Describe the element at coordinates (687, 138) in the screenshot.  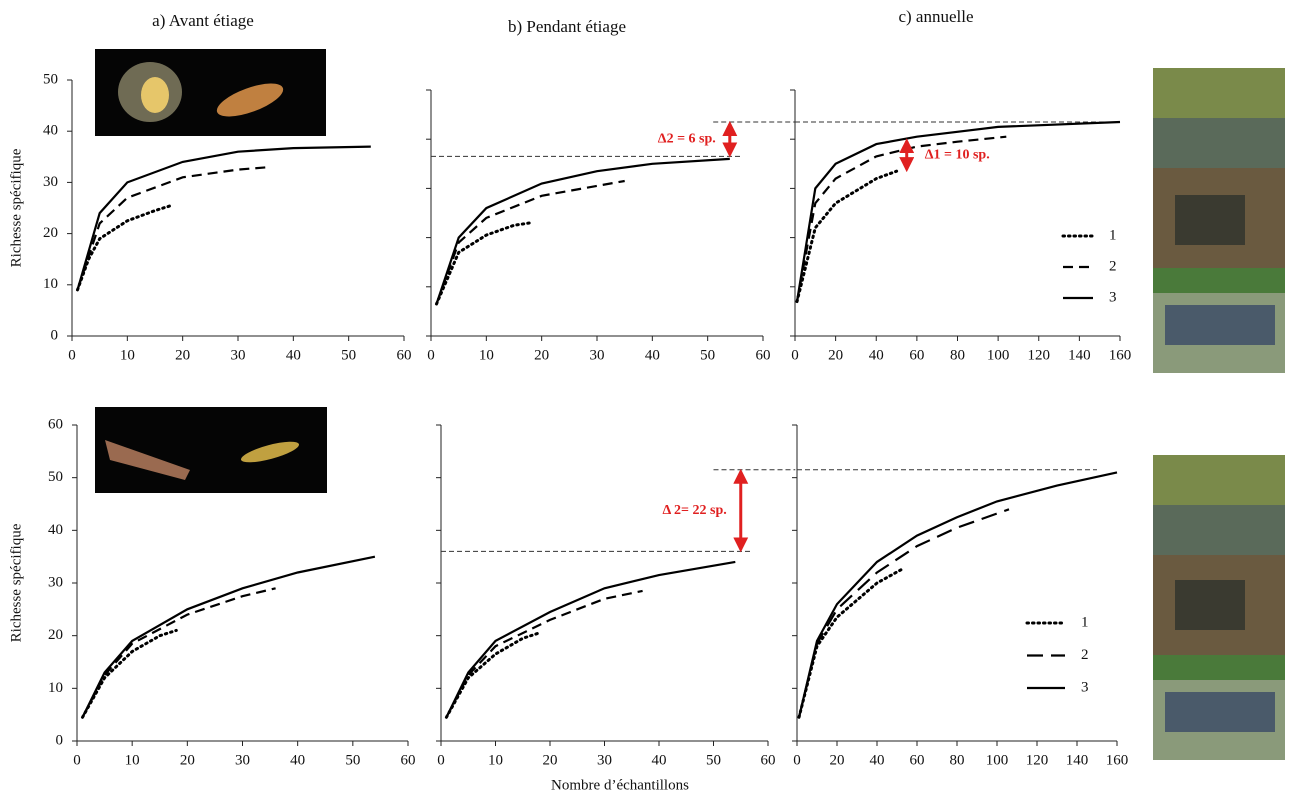
I see `delta-label: Δ2 = 6 sp.` at that location.